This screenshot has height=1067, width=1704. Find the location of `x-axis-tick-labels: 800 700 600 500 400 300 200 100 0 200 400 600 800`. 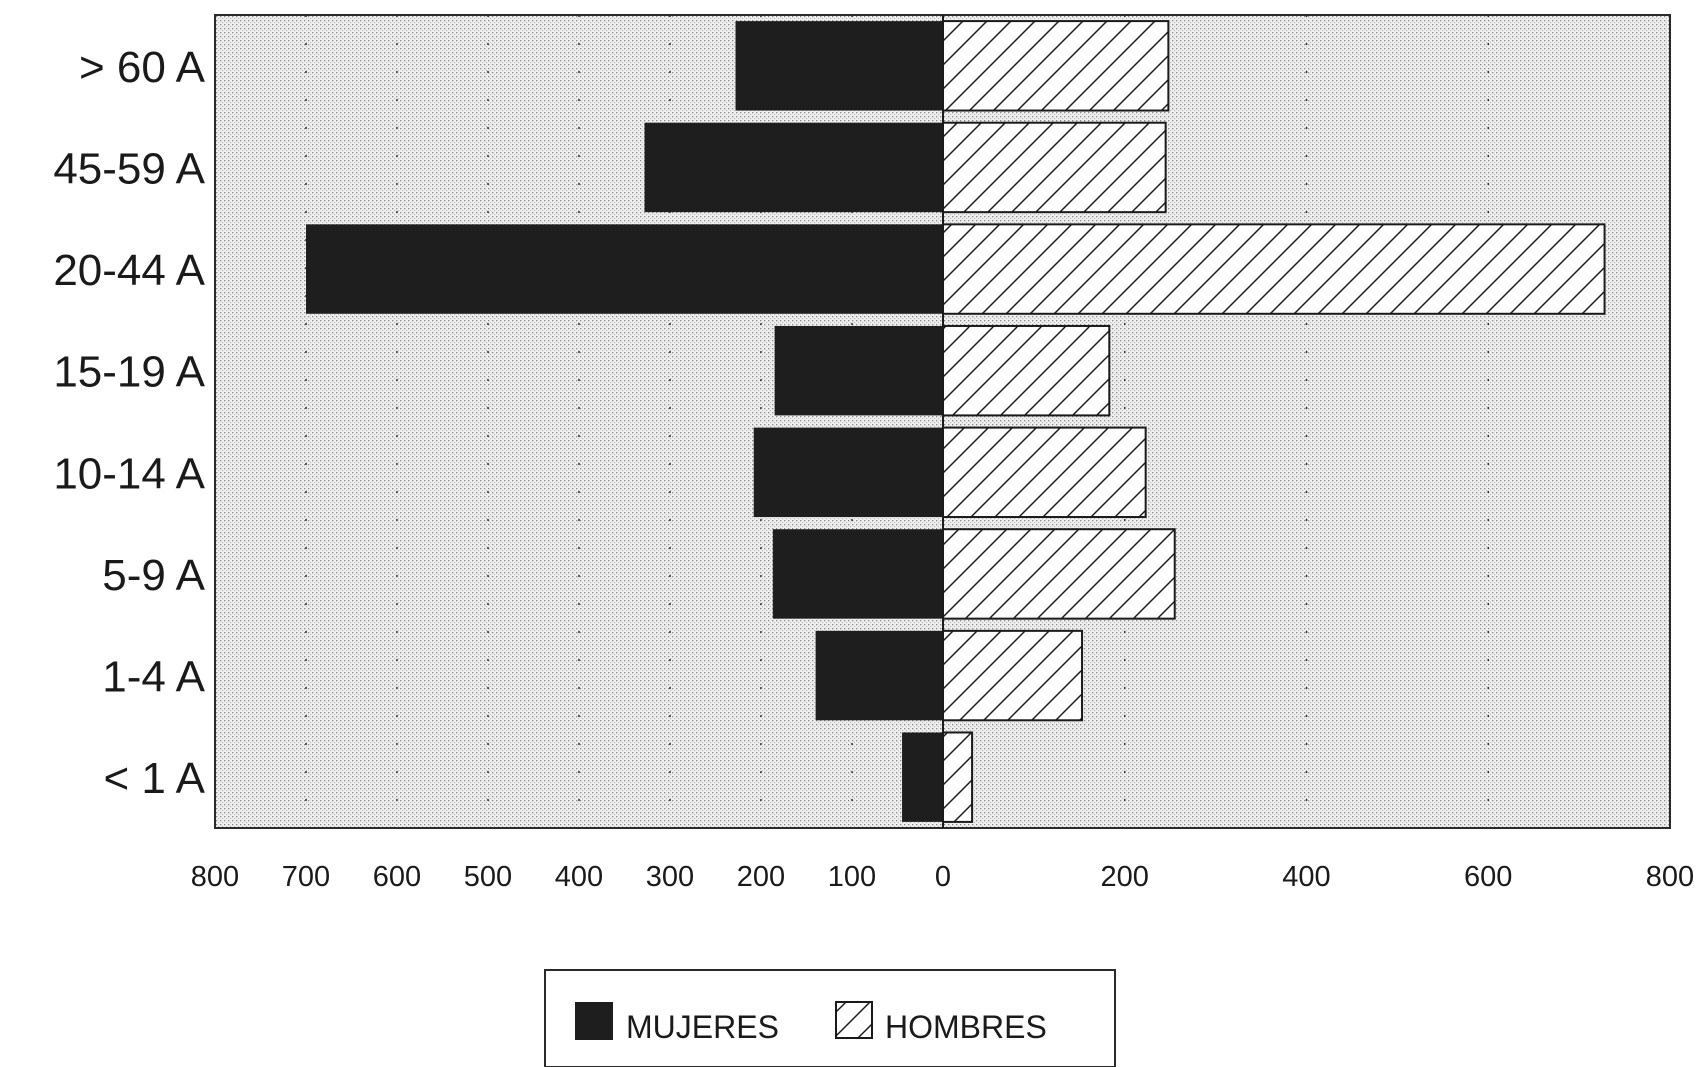

x-axis-tick-labels: 800 700 600 500 400 300 200 100 0 200 400 600 800 is located at coordinates (942, 877).